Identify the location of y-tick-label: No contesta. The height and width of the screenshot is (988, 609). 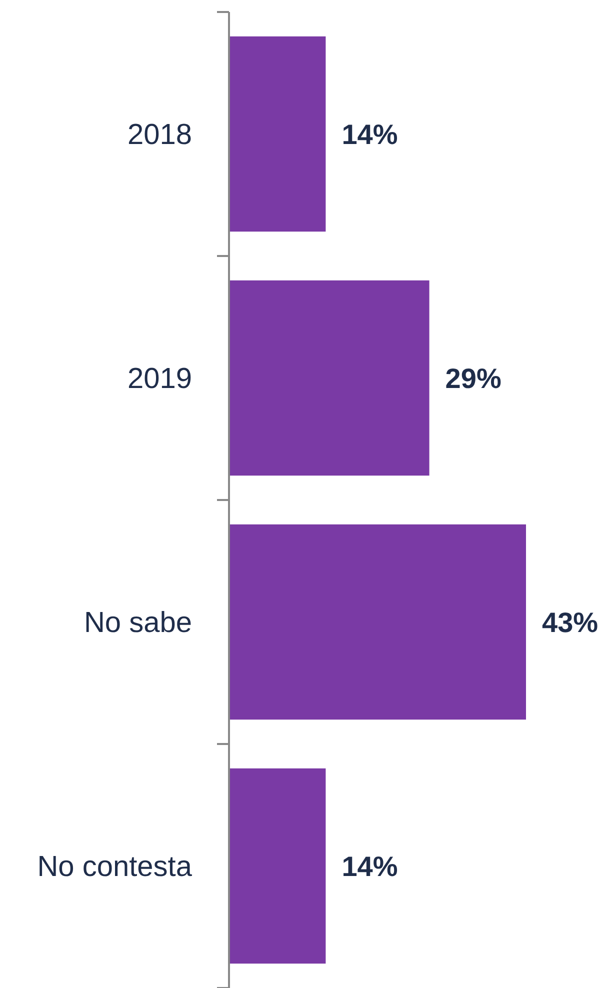
(115, 867).